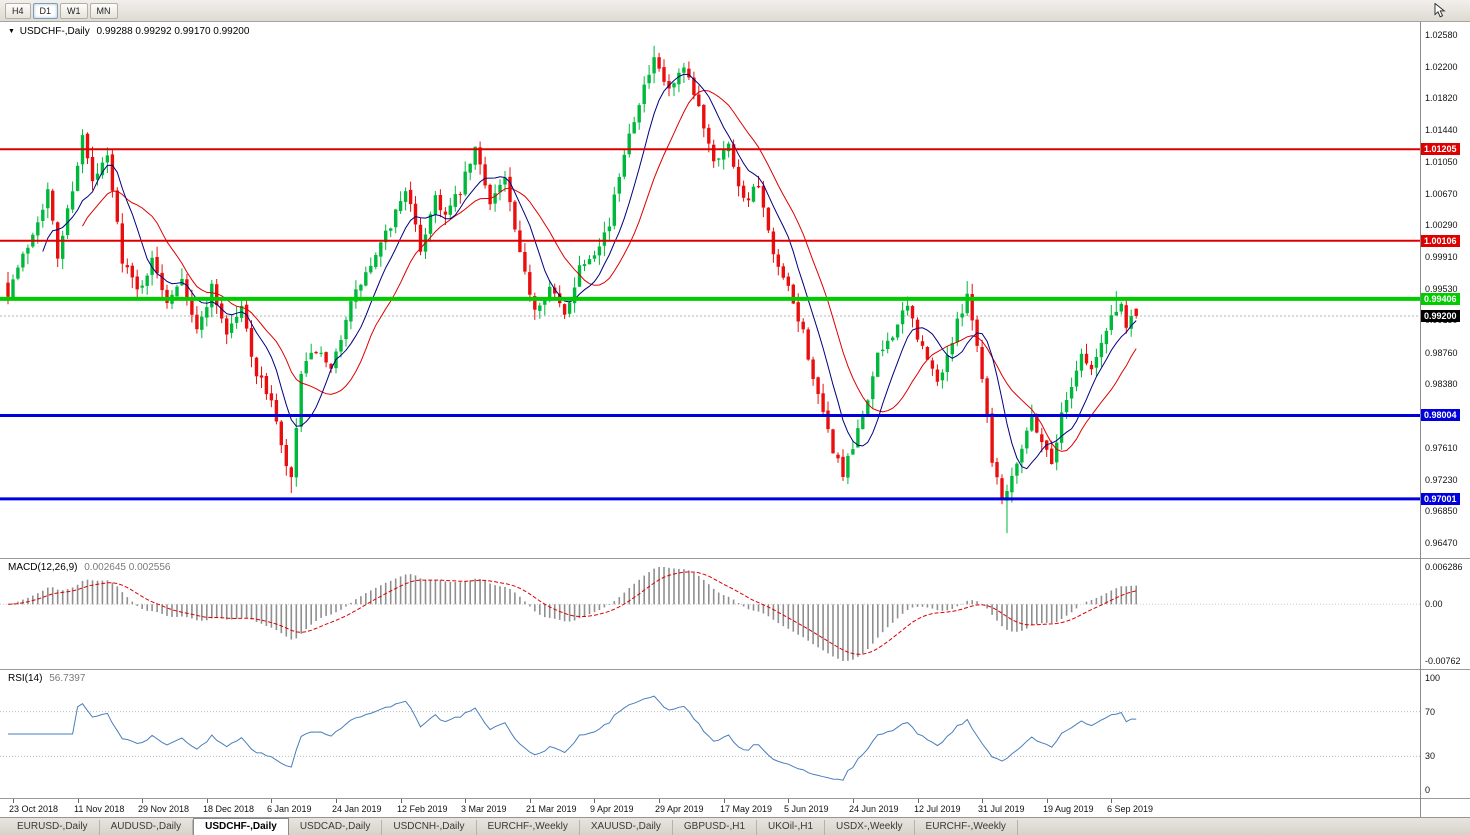 This screenshot has width=1470, height=835. What do you see at coordinates (103, 10) in the screenshot?
I see `timeframe-mn-button: MN` at bounding box center [103, 10].